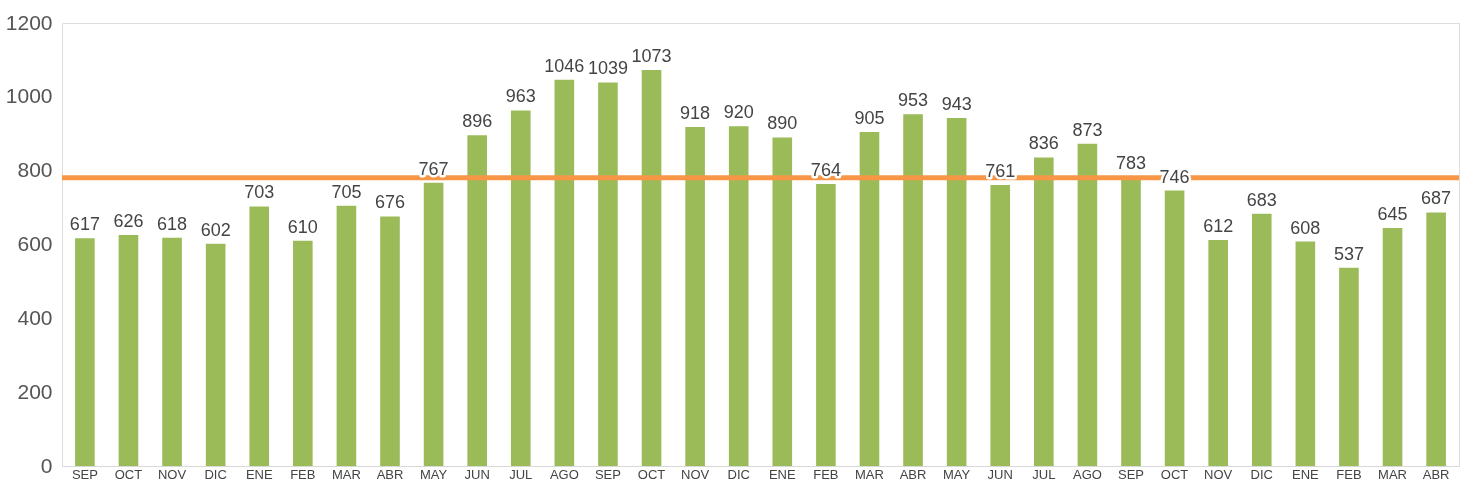  What do you see at coordinates (259, 192) in the screenshot?
I see `data-label: 703` at bounding box center [259, 192].